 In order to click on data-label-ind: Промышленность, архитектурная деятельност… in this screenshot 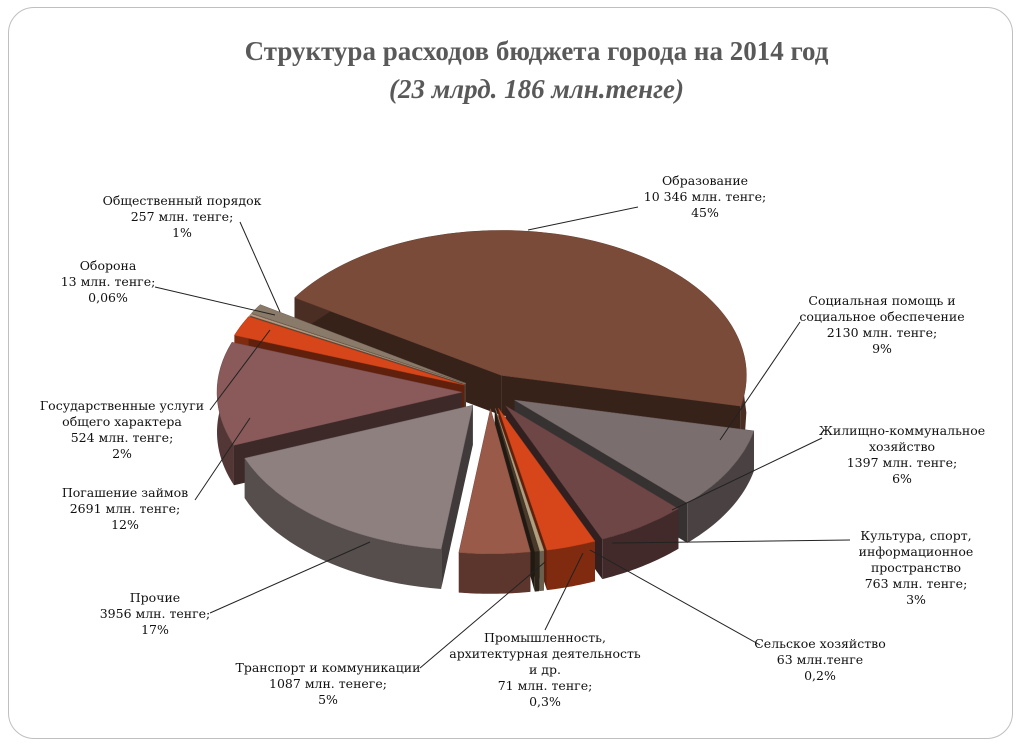, I will do `click(545, 669)`.